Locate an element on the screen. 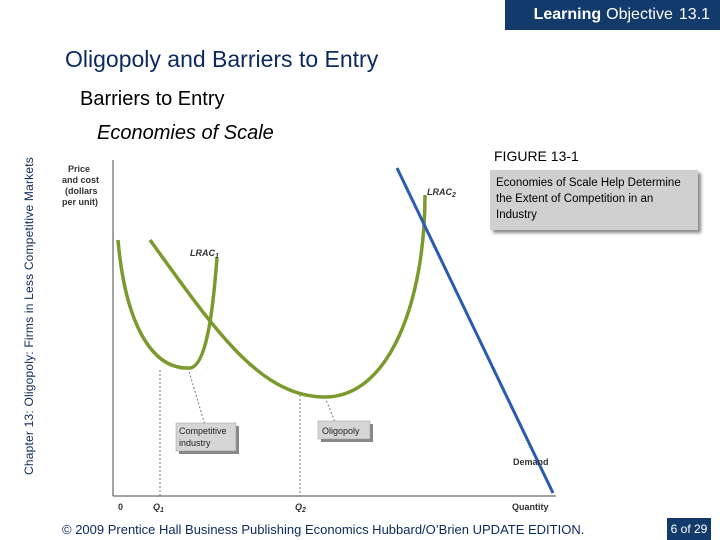  section-heading: Economies of Scale is located at coordinates (185, 133).